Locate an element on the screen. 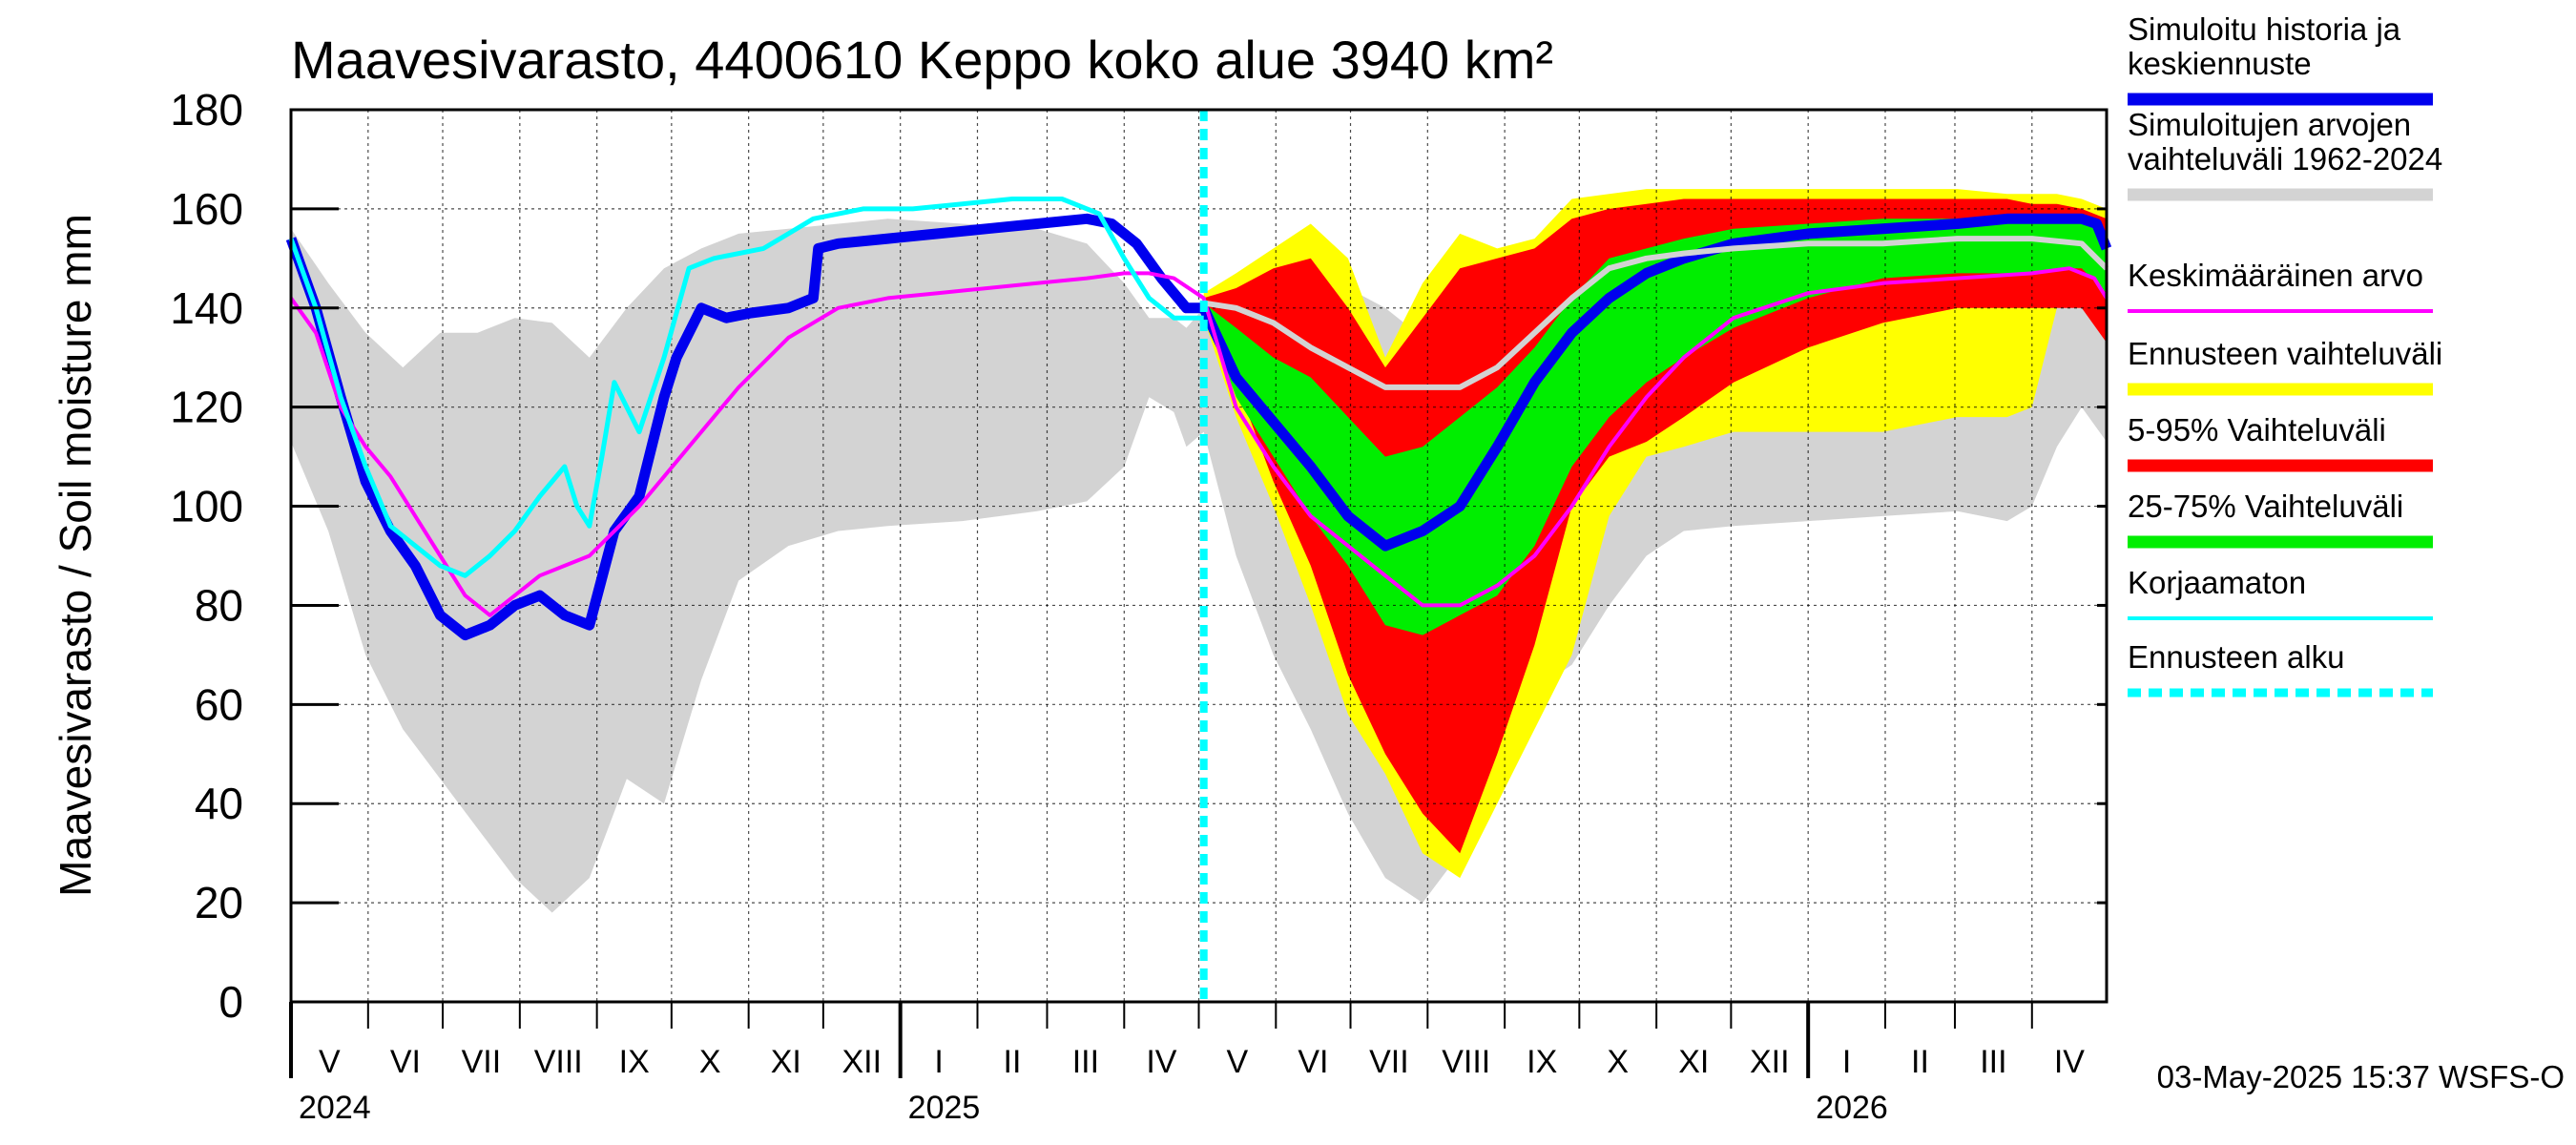 This screenshot has width=2576, height=1145. y-tick-label: 160 is located at coordinates (206, 209).